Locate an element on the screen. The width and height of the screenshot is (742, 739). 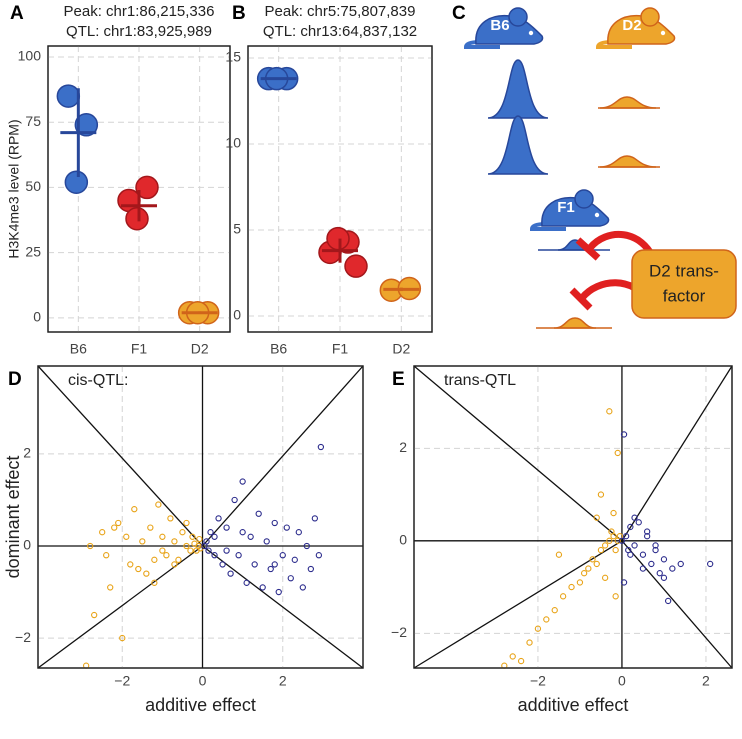
panel-letter: C is located at coordinates (459, 13).